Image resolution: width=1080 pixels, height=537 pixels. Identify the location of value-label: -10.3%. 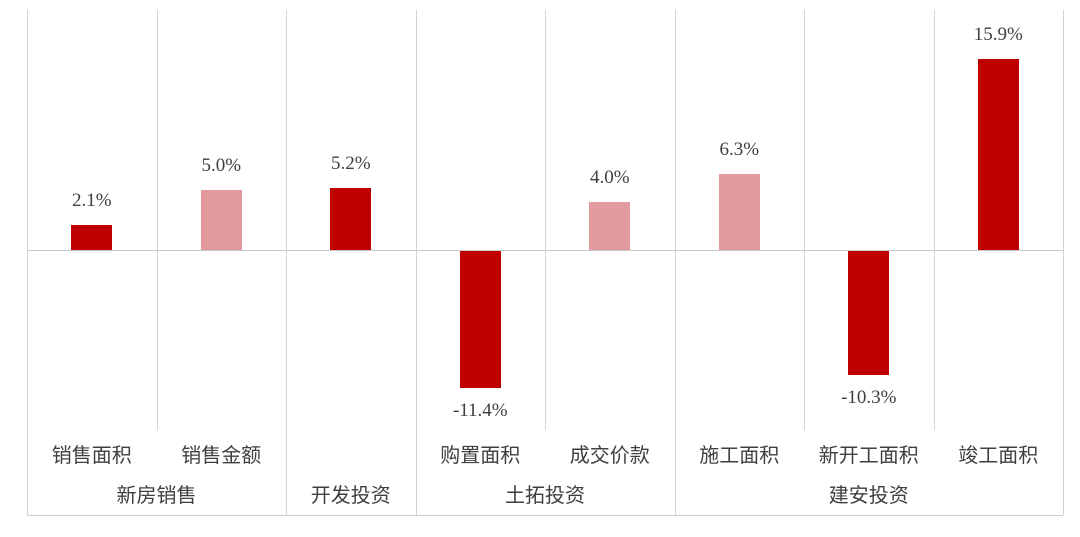
(869, 397).